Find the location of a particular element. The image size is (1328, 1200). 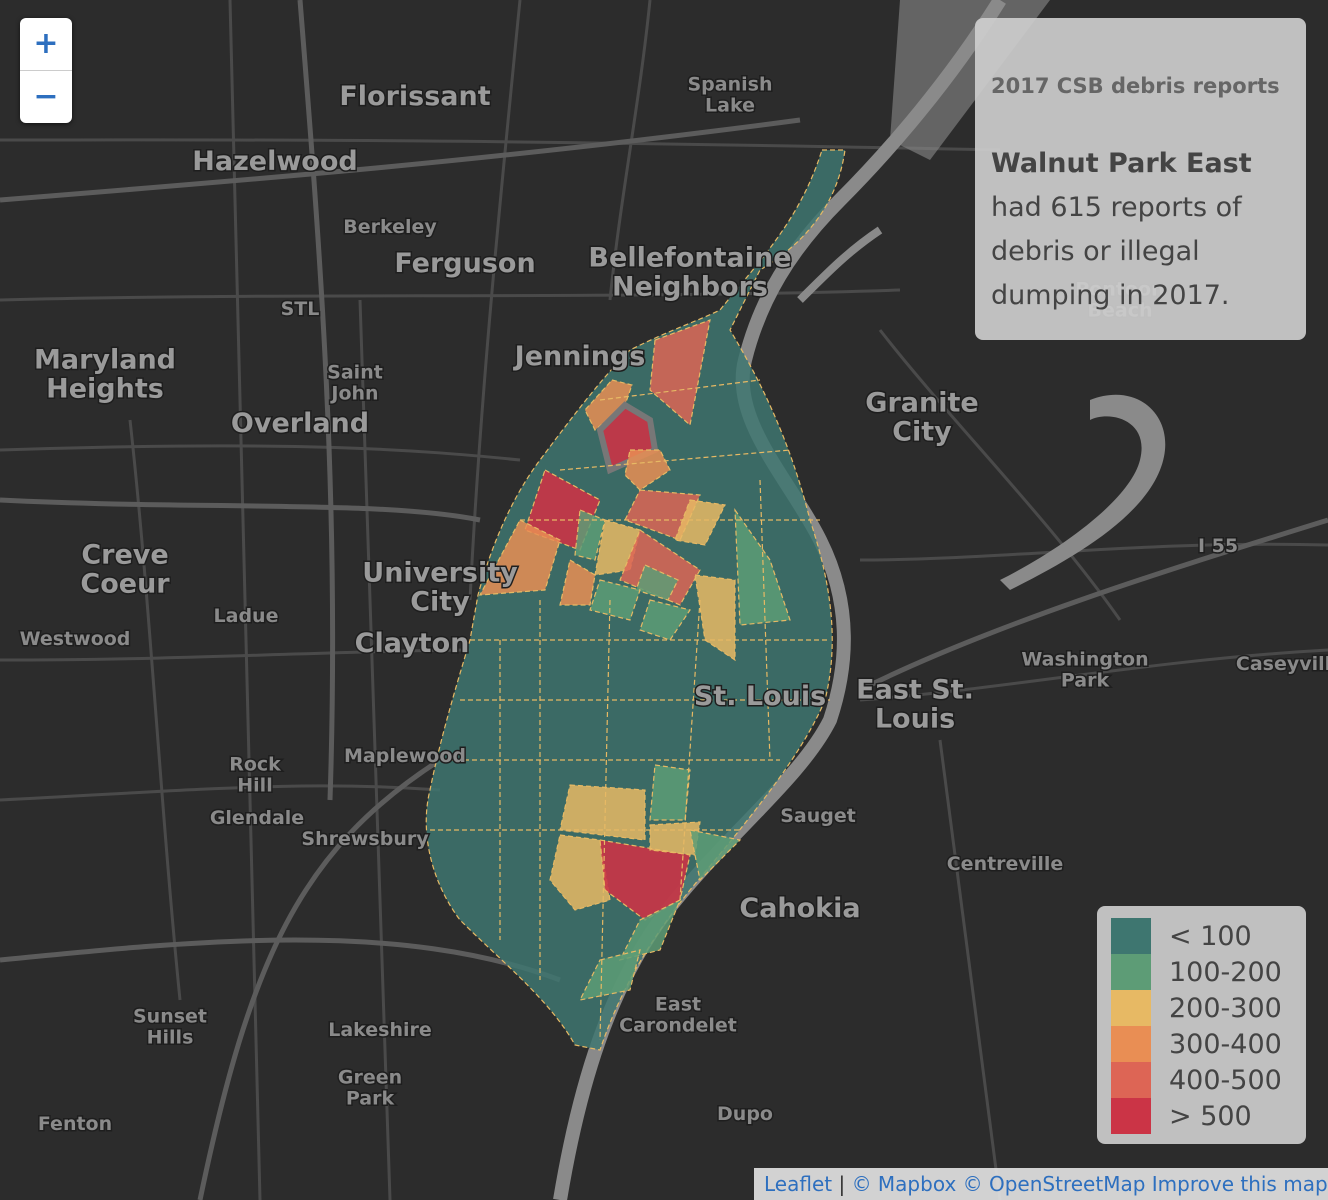

place-label: I 55 is located at coordinates (1218, 546).